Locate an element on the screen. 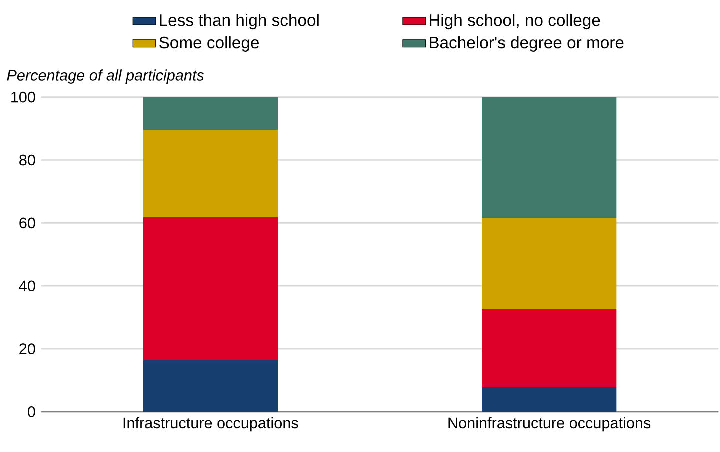 The width and height of the screenshot is (720, 452). y-tick-label: 100 is located at coordinates (24, 97).